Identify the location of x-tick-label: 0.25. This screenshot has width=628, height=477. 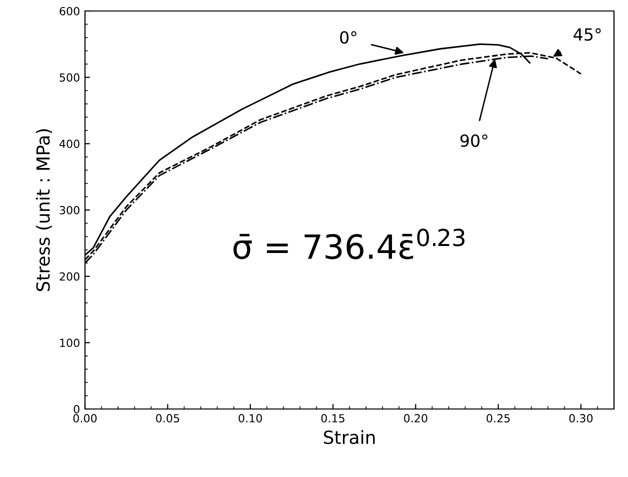
(498, 418).